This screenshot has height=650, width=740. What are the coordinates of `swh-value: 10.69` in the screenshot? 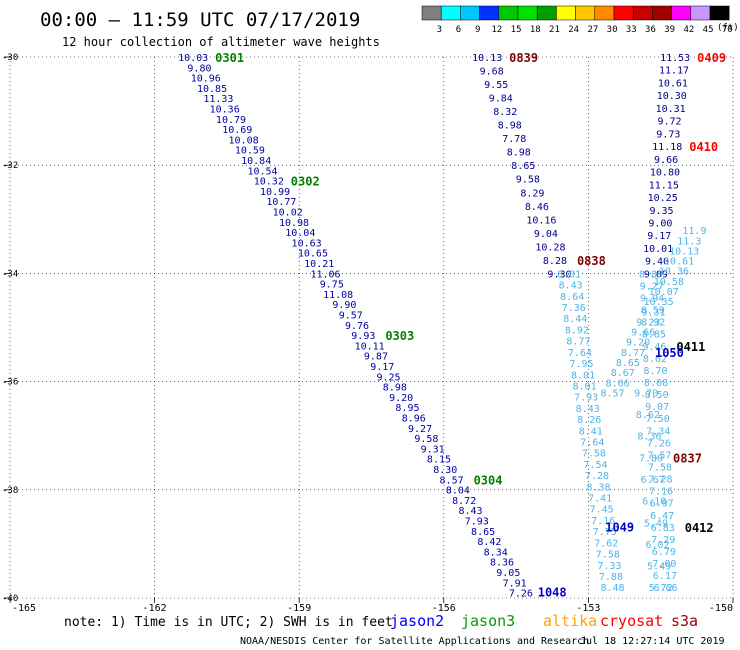 It's located at (237, 130).